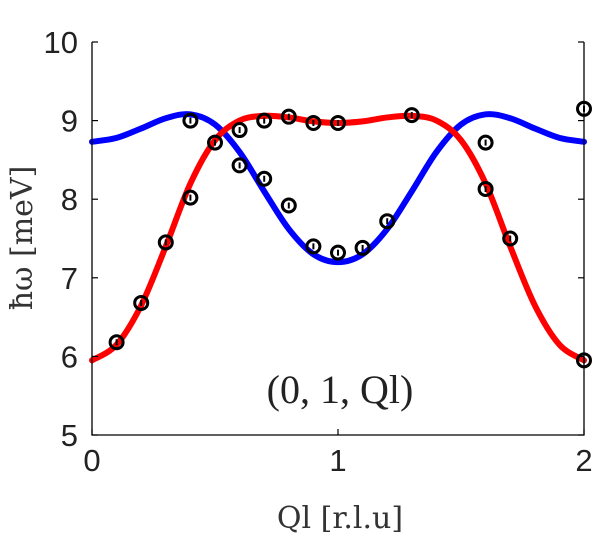  I want to click on y-tick-label: 8, so click(69, 199).